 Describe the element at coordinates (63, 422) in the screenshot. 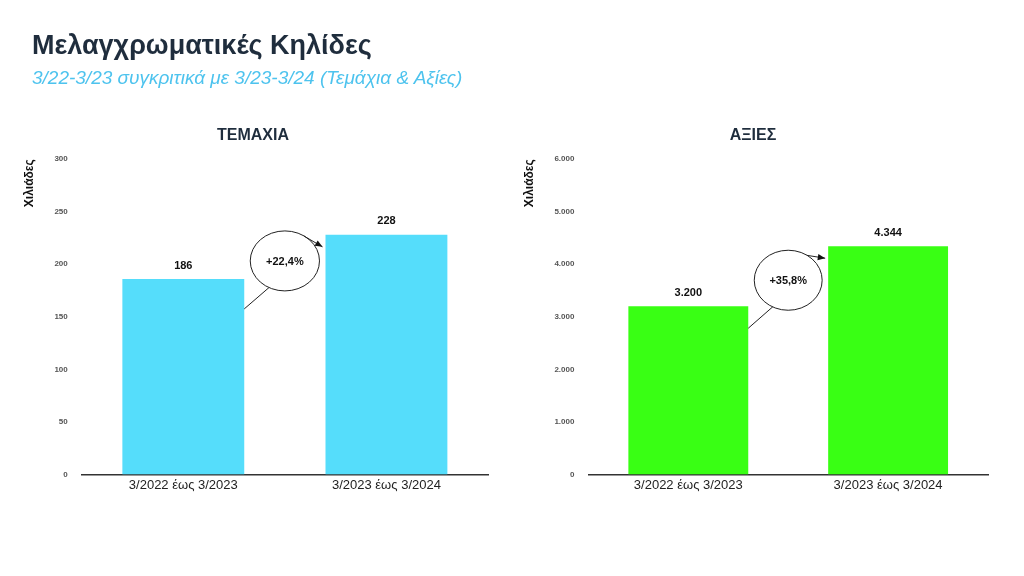

I see `y-tick-label: 50` at that location.